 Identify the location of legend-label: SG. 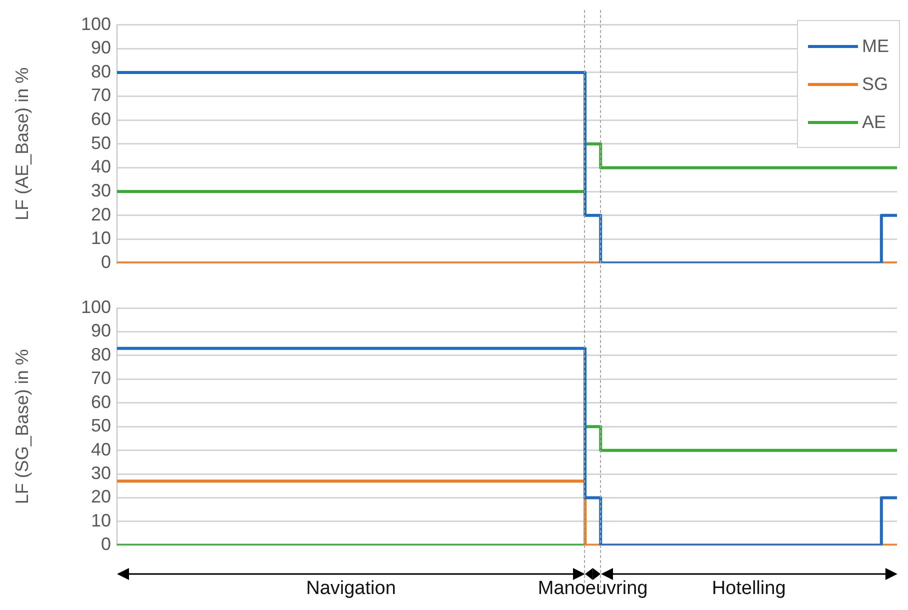
(875, 84).